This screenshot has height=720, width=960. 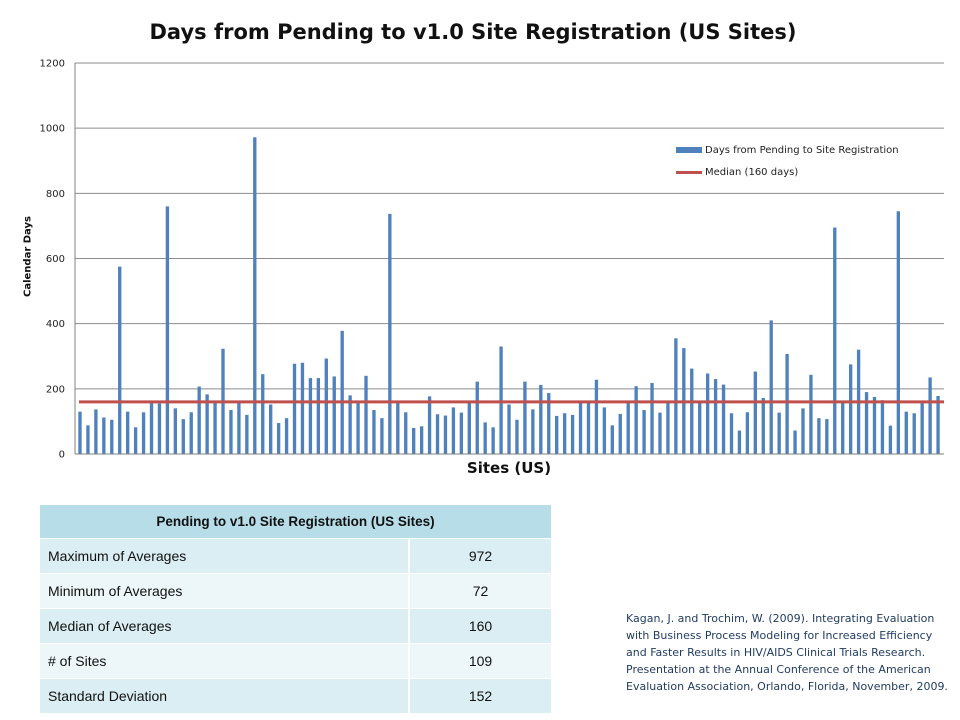 I want to click on stat-label: Minimum of Averages, so click(x=225, y=591).